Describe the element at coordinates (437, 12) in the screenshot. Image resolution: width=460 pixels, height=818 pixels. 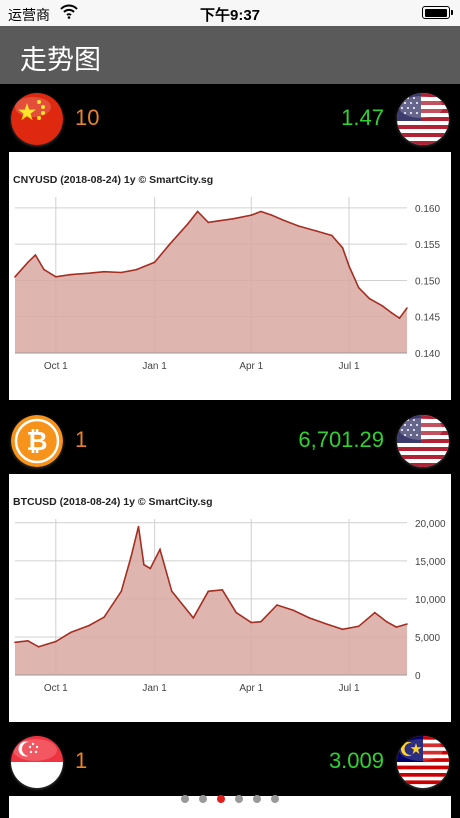
I see `battery-icon` at that location.